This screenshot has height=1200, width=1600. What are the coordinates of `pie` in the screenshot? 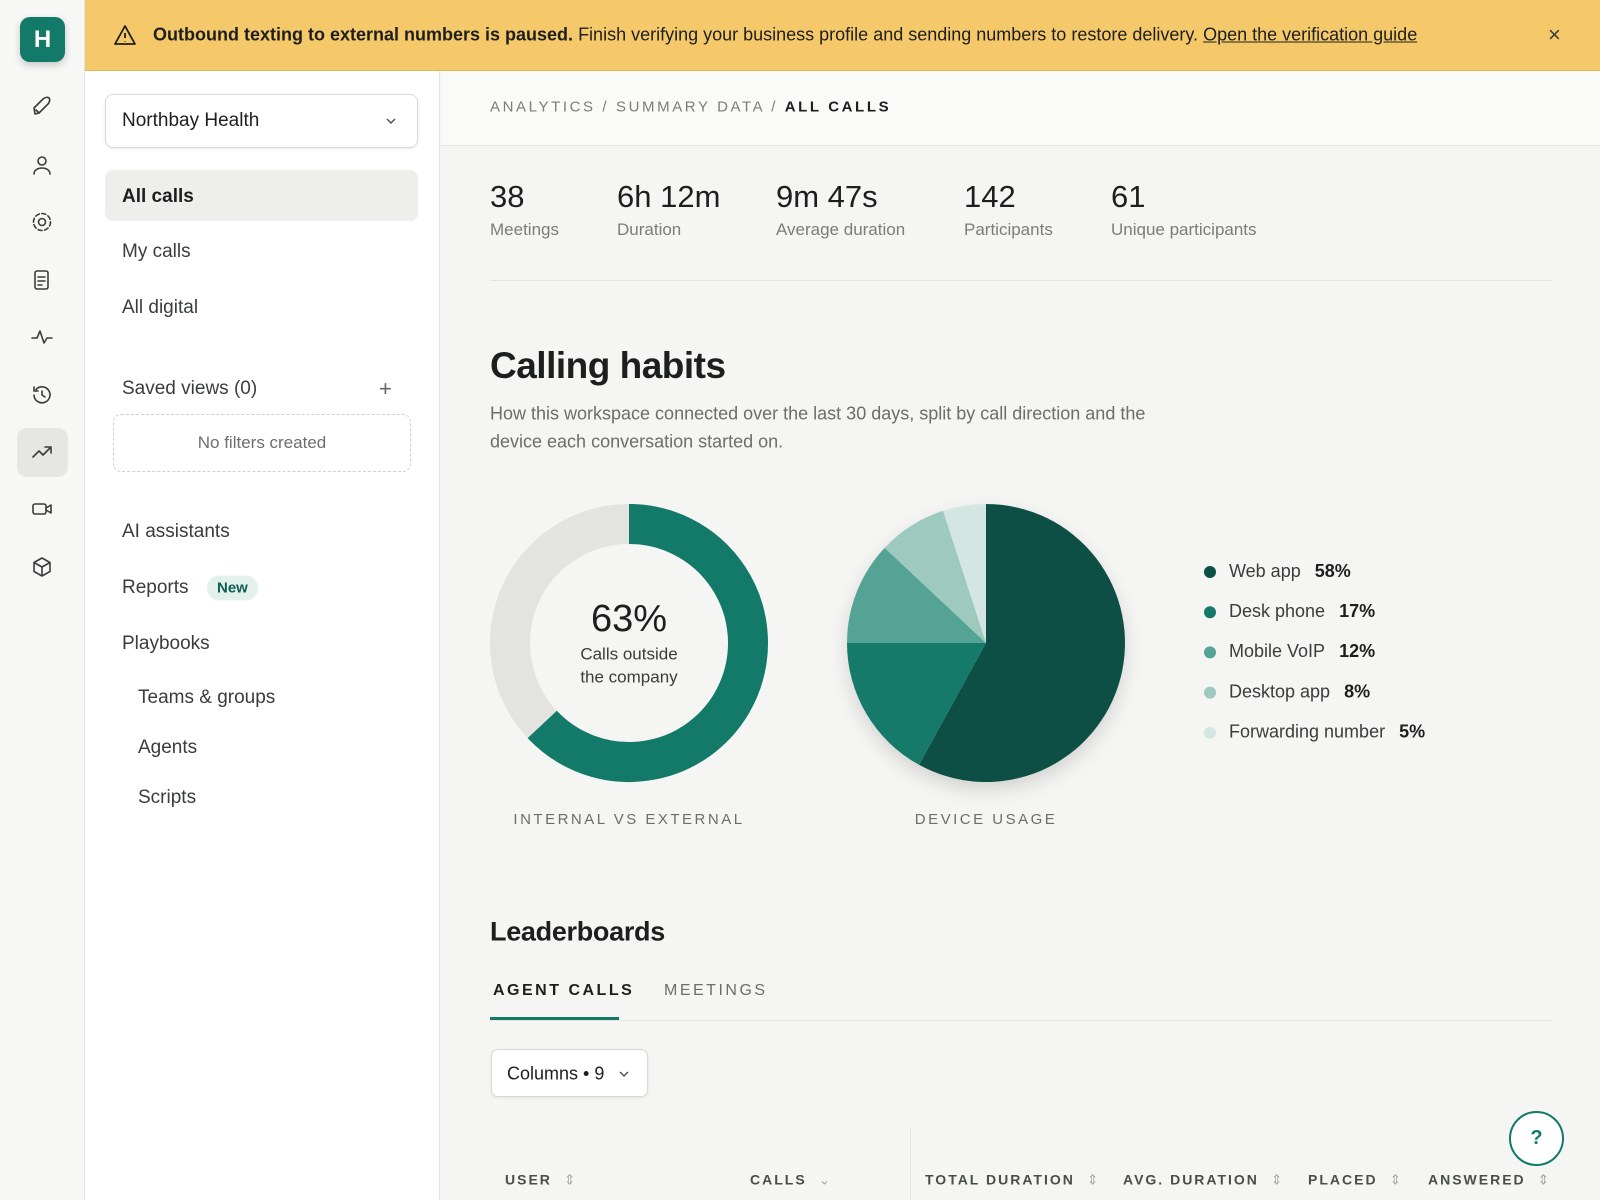 It's located at (986, 643).